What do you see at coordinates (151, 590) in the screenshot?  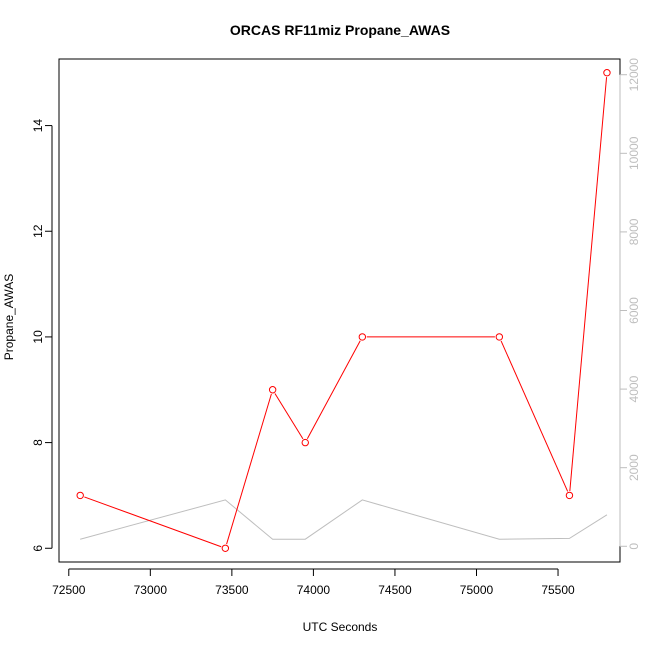 I see `x-tick-label: 73000` at bounding box center [151, 590].